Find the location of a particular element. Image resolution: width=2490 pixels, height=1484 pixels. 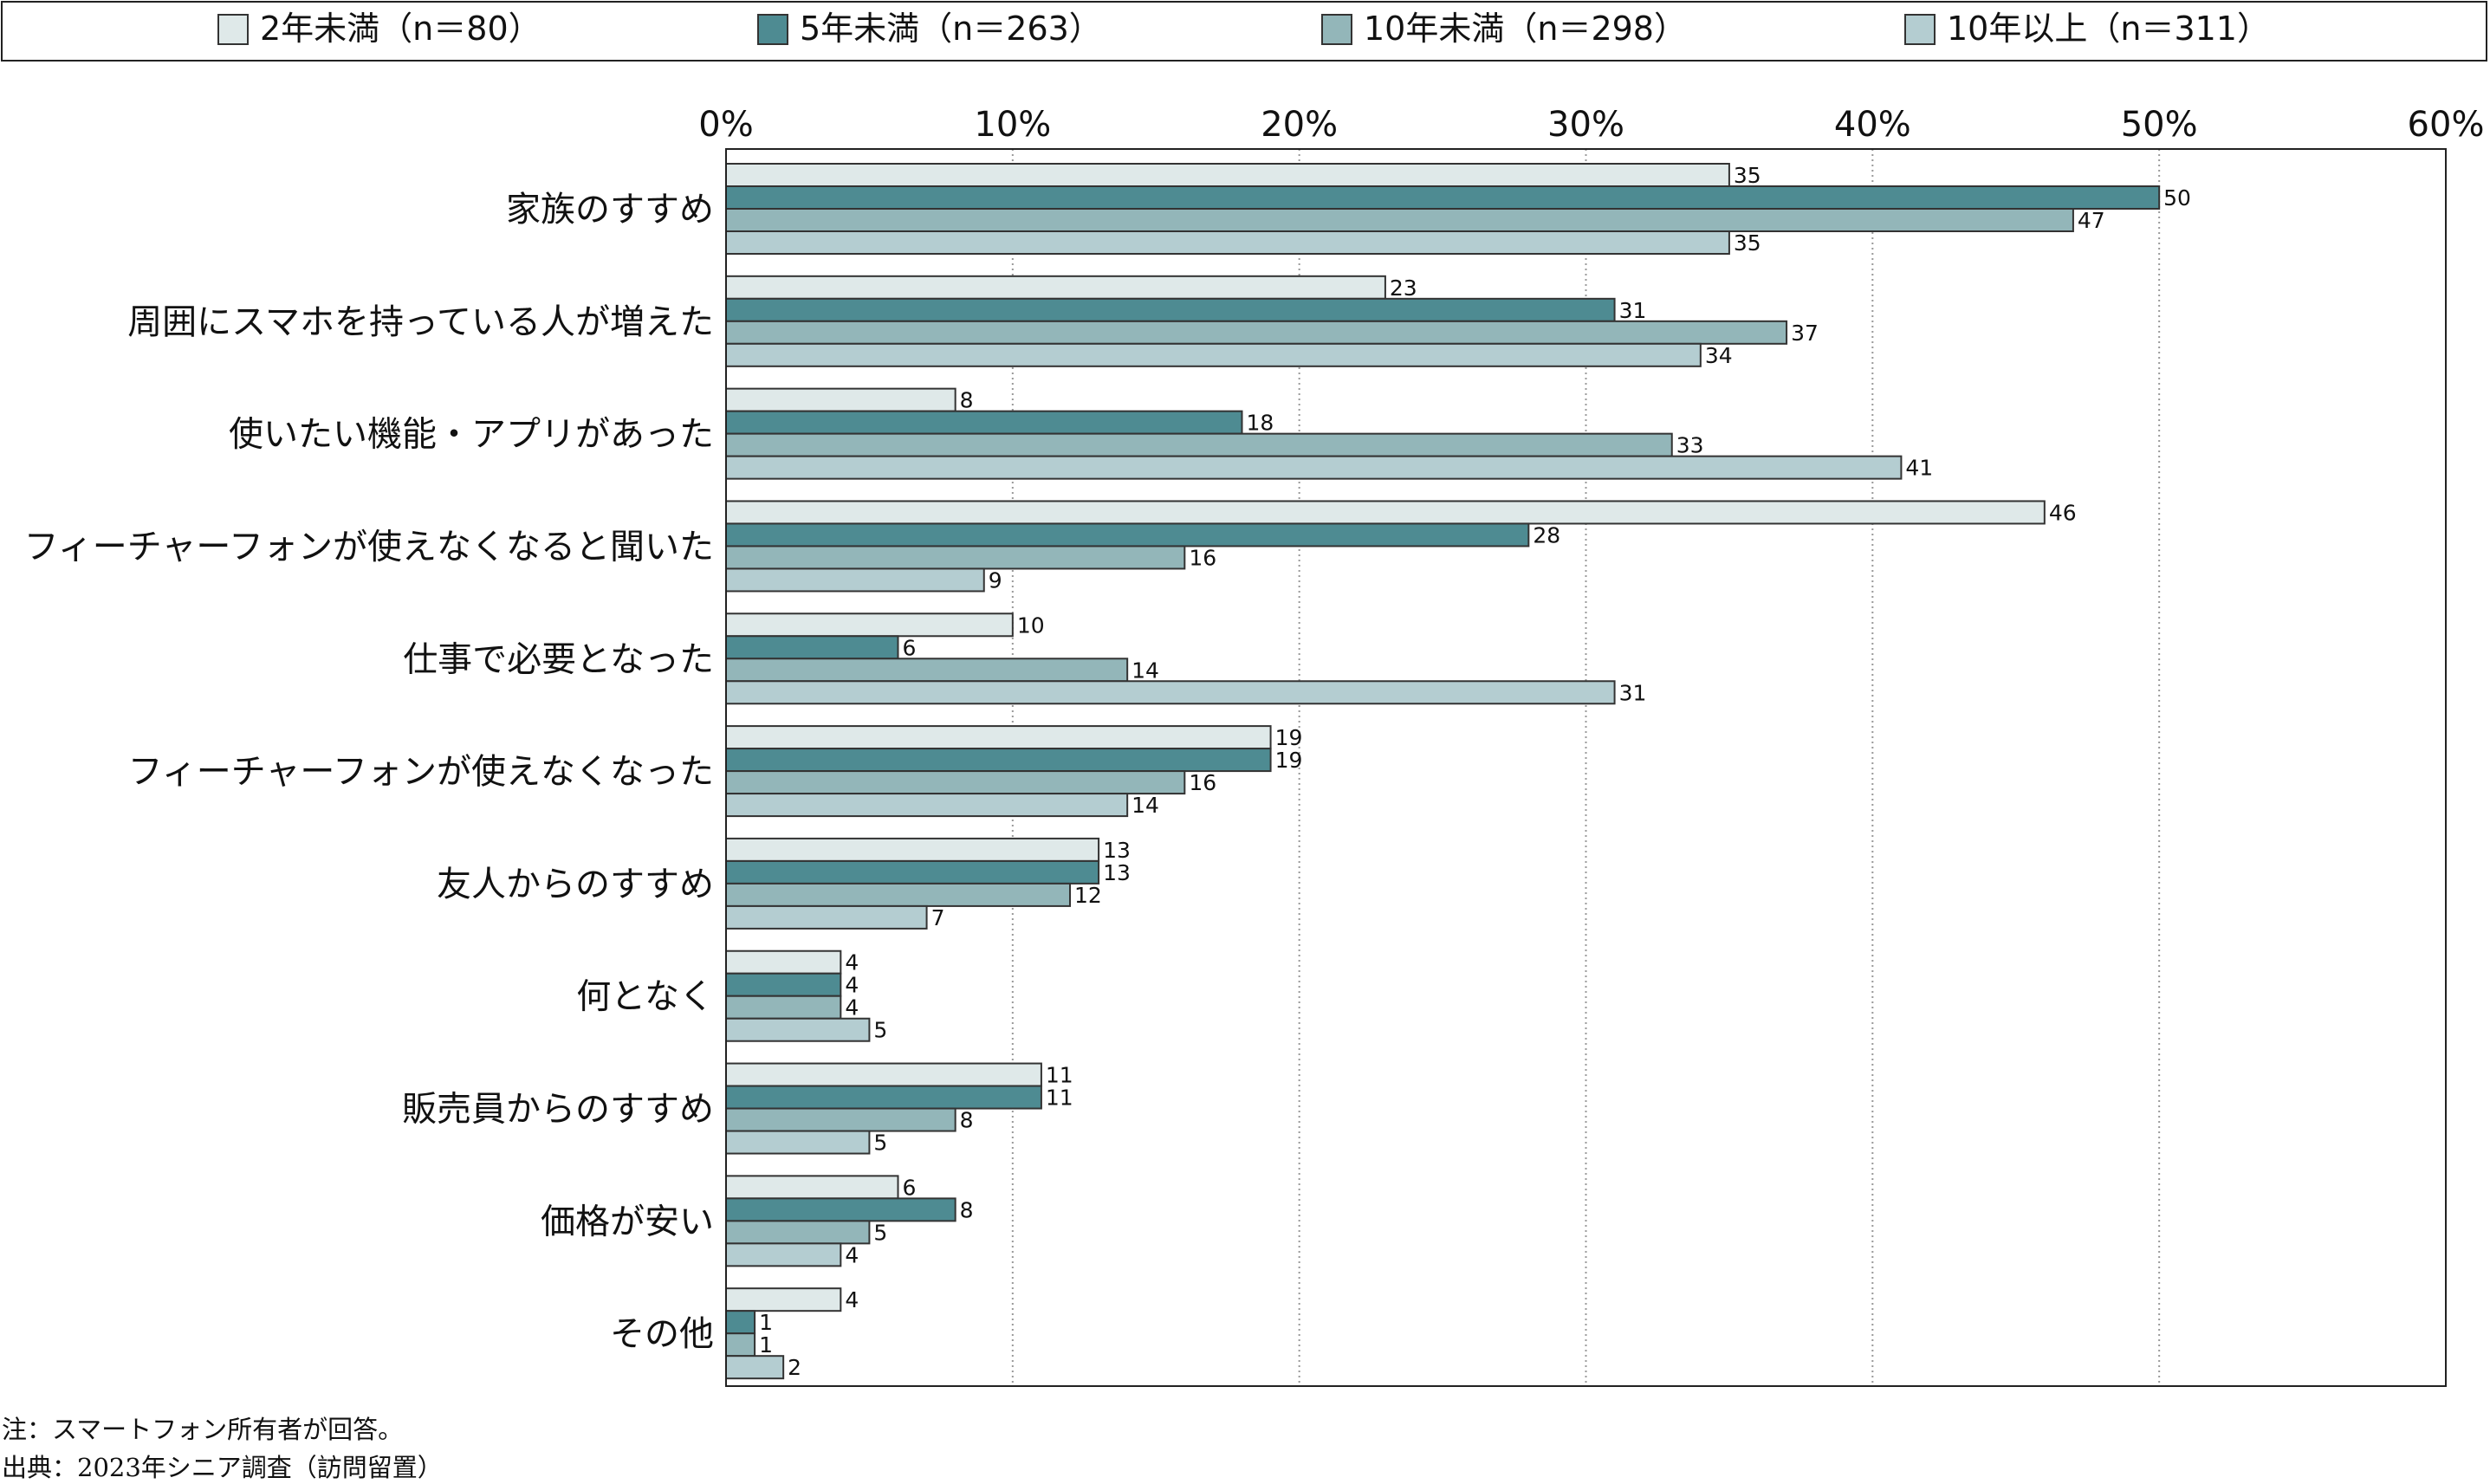

category-label: 周囲にスマホを持っている人が増えた is located at coordinates (420, 322).